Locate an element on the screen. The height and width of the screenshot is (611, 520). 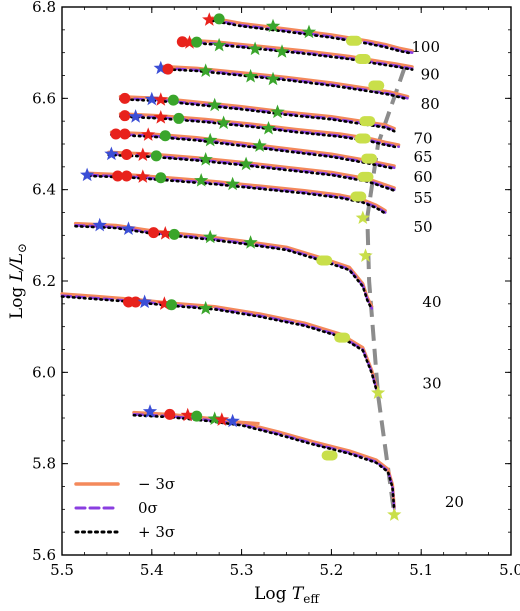
x-tick-label: 5.3 is located at coordinates (242, 570).